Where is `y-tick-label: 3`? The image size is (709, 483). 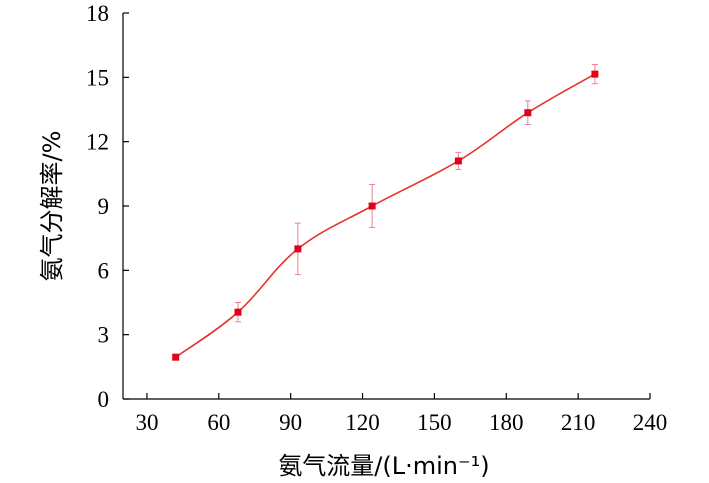
y-tick-label: 3 is located at coordinates (104, 335).